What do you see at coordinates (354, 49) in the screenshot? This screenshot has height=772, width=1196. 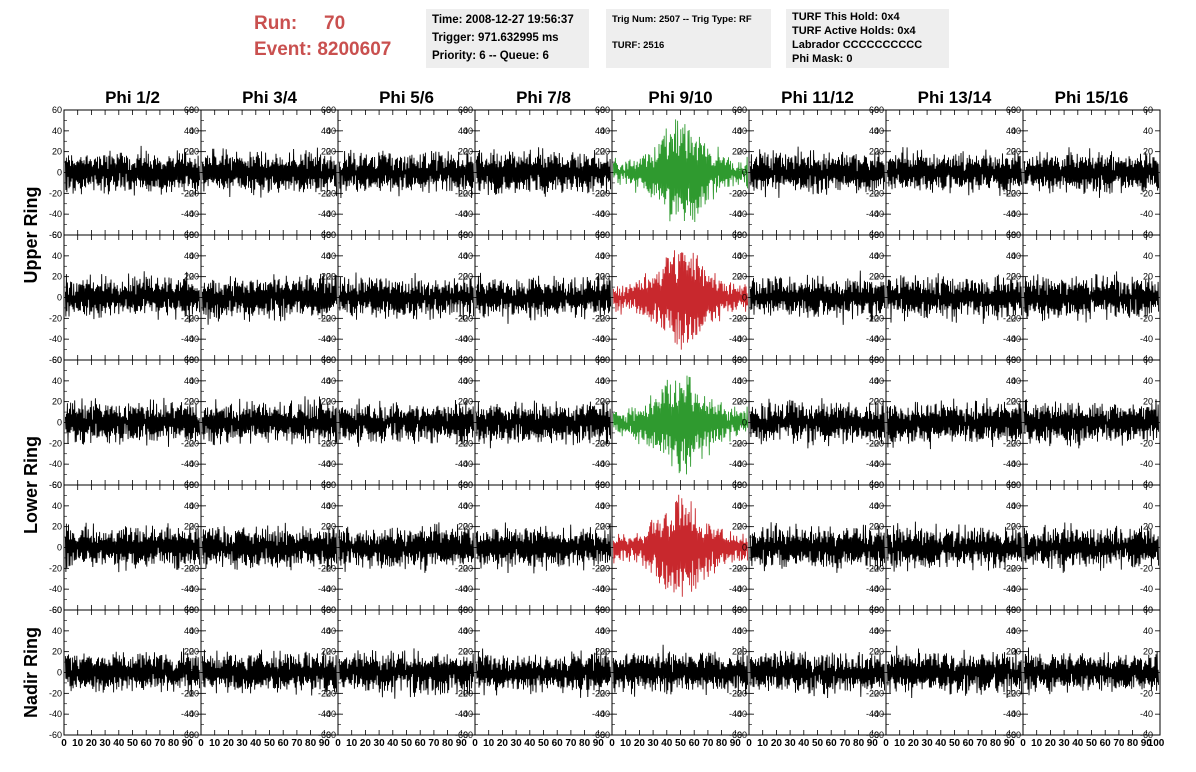 I see `event-value: 8200607` at bounding box center [354, 49].